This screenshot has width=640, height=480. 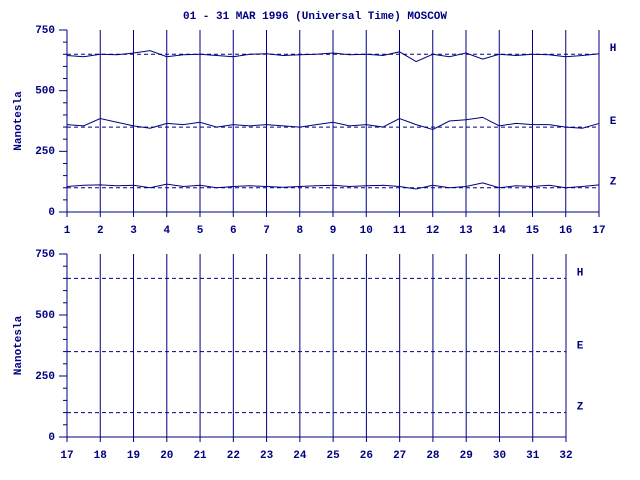 I want to click on x-tick-label: 26, so click(x=366, y=456).